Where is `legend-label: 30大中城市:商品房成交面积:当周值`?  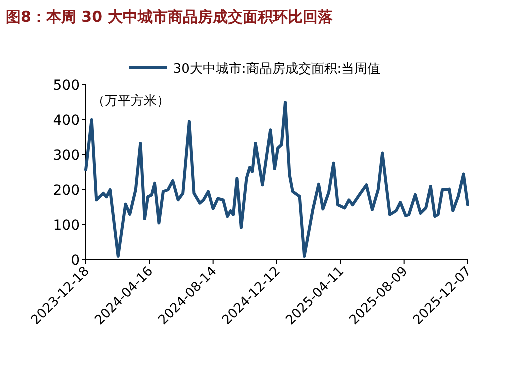
legend-label: 30大中城市:商品房成交面积:当周值 is located at coordinates (277, 69).